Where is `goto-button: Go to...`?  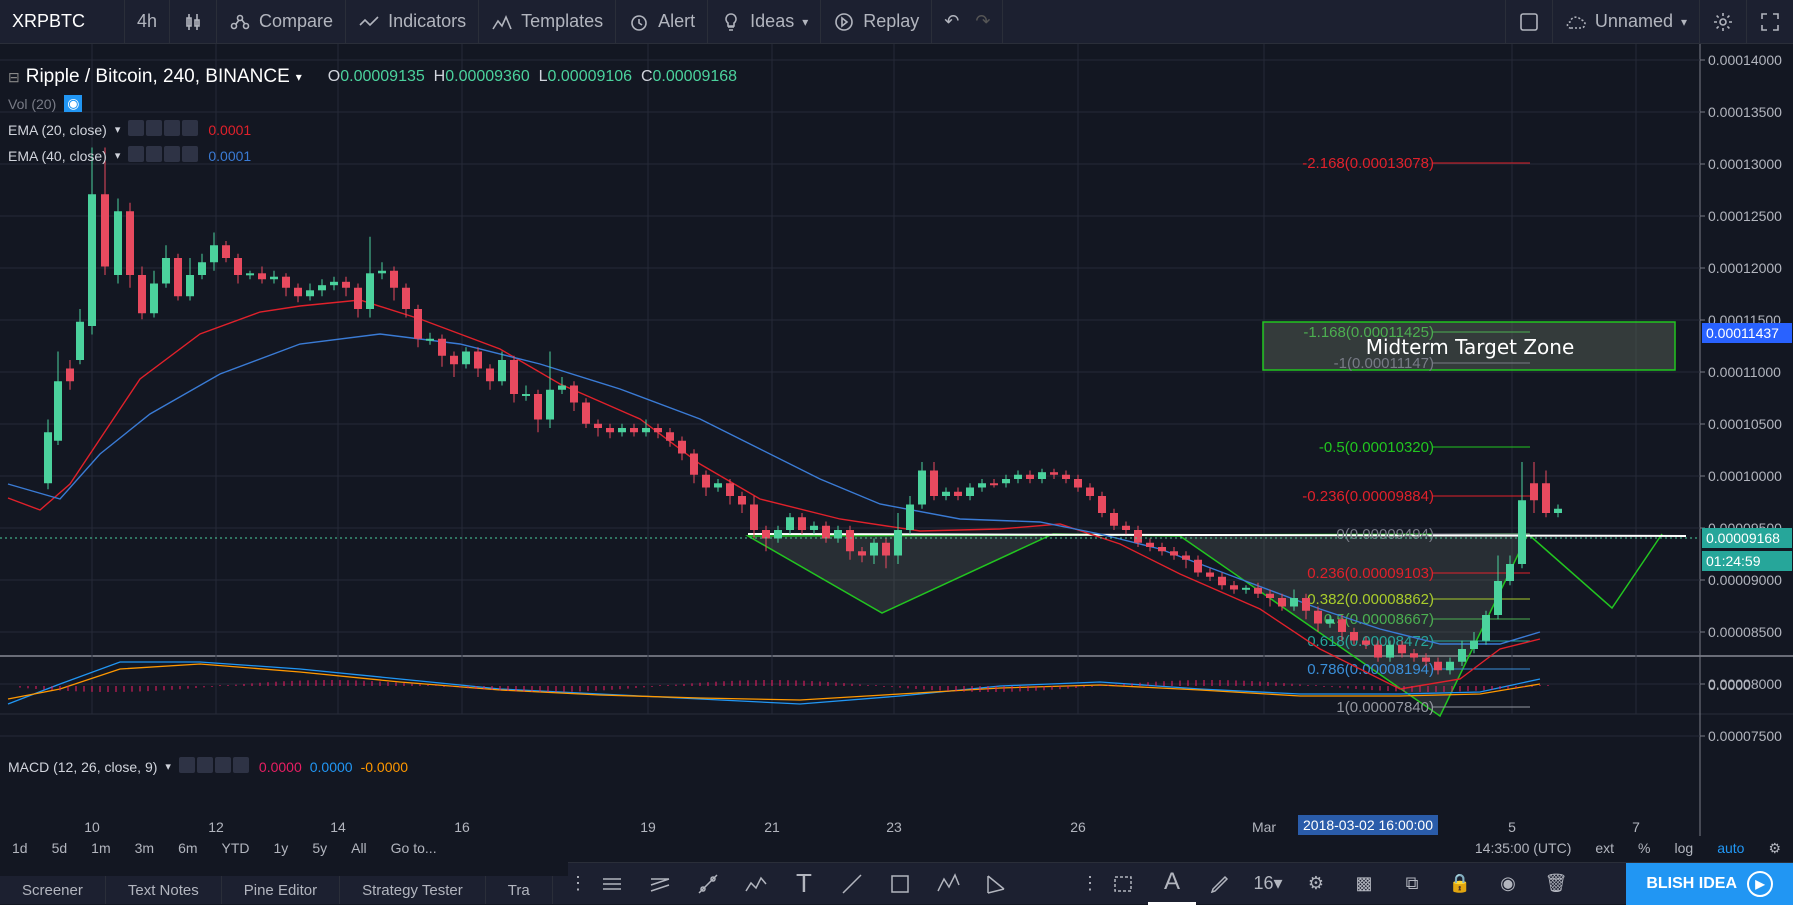
goto-button: Go to... is located at coordinates (413, 848).